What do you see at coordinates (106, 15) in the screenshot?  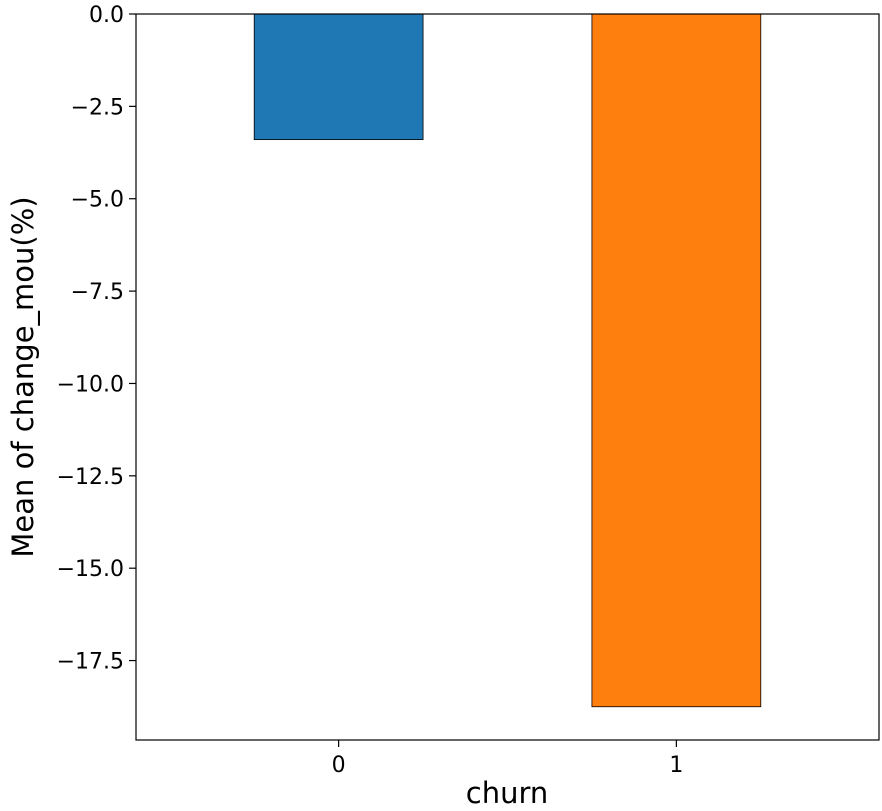 I see `y-tick-label: 0.0` at bounding box center [106, 15].